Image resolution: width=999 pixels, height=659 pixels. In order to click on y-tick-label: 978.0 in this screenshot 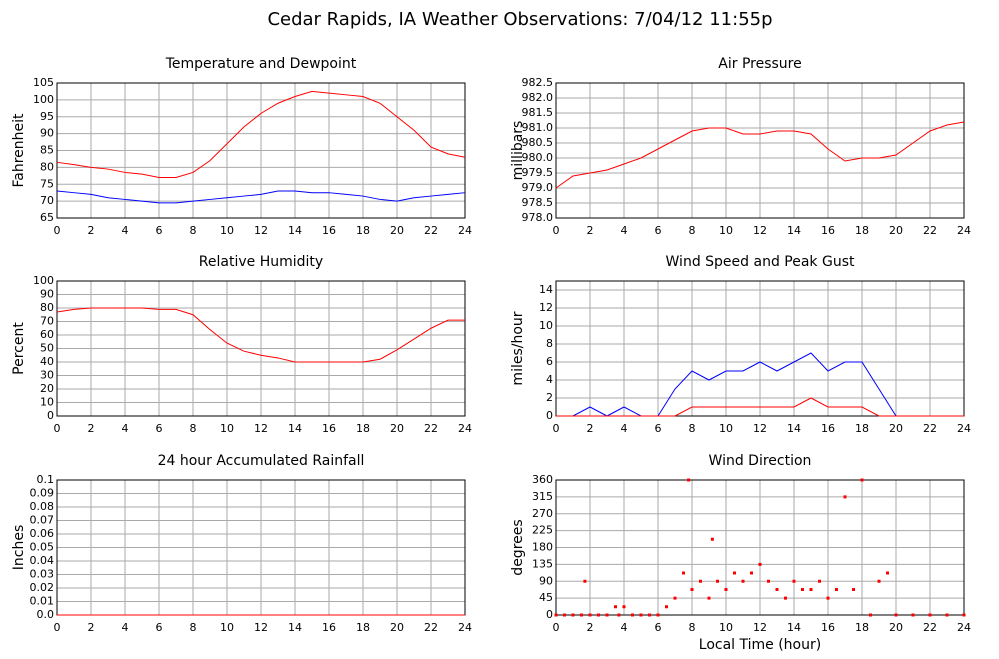, I will do `click(538, 217)`.